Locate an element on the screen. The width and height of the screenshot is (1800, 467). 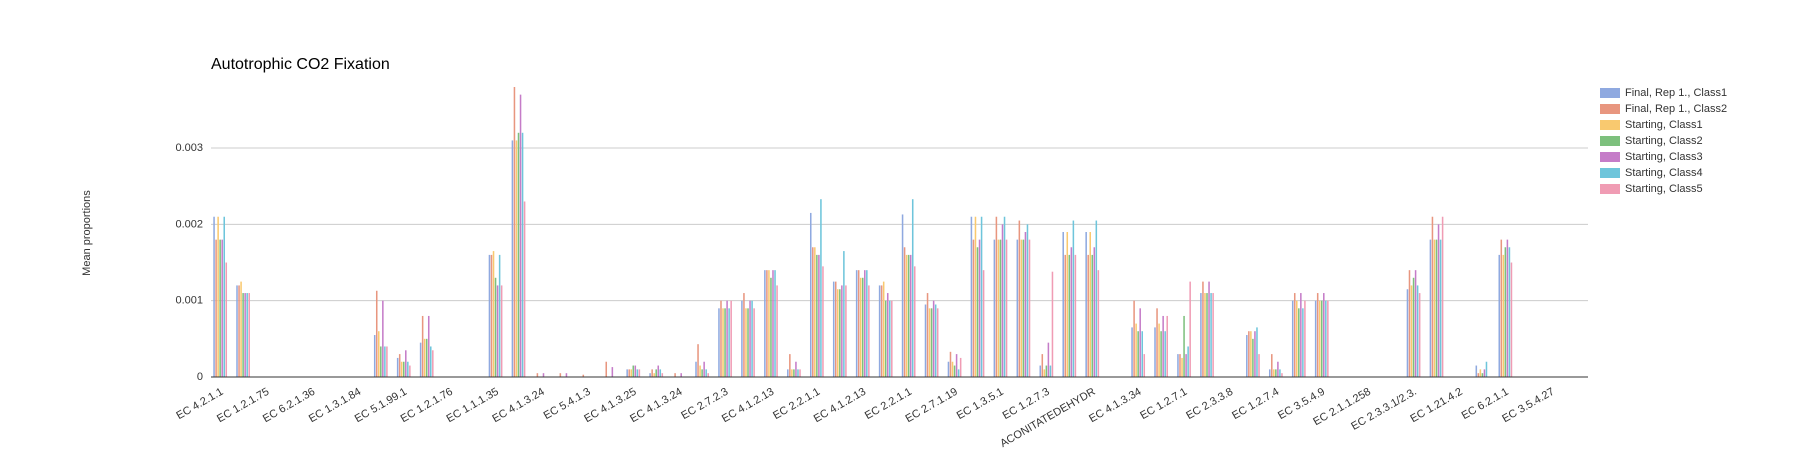
y-axis-label: Mean proportions is located at coordinates (87, 233).